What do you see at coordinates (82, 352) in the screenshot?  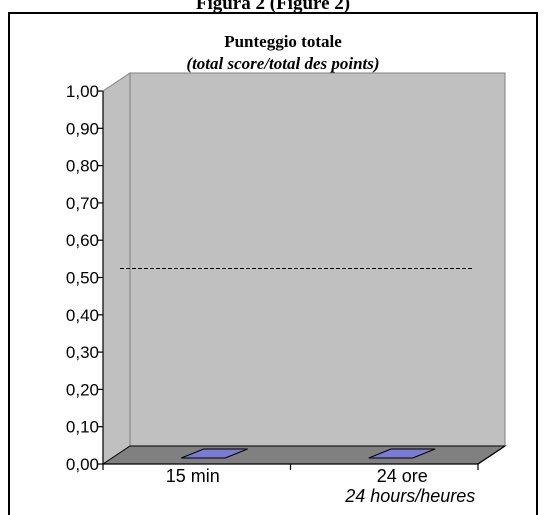 I see `y-tick-label: 0,30` at bounding box center [82, 352].